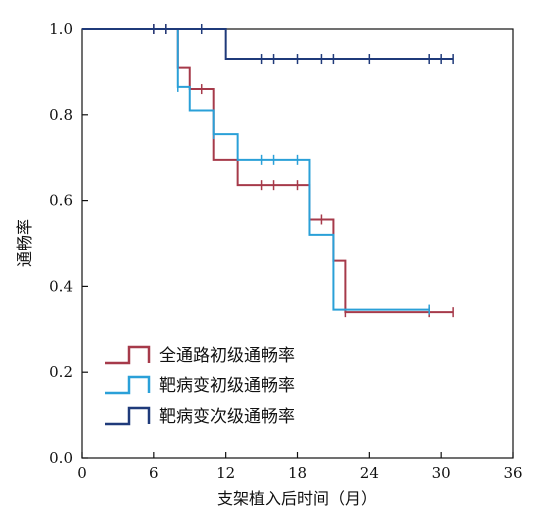 The width and height of the screenshot is (556, 525). I want to click on y-tick-label: 1.0, so click(61, 29).